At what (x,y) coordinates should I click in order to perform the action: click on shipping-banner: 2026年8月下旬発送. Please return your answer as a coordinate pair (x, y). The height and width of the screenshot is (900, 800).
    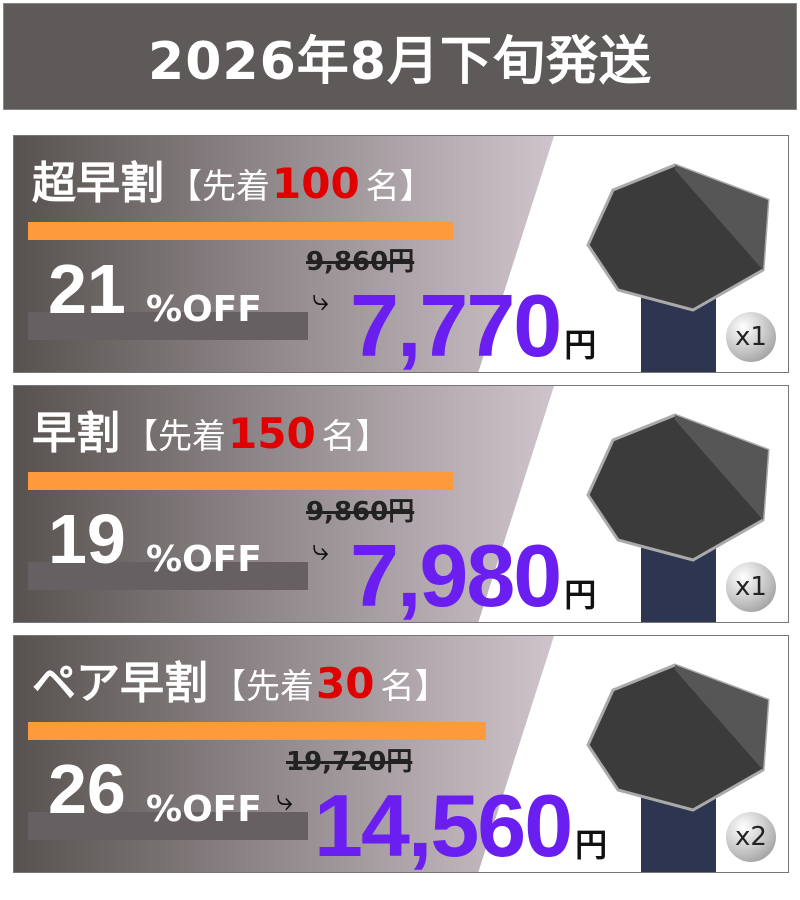
    Looking at the image, I should click on (400, 56).